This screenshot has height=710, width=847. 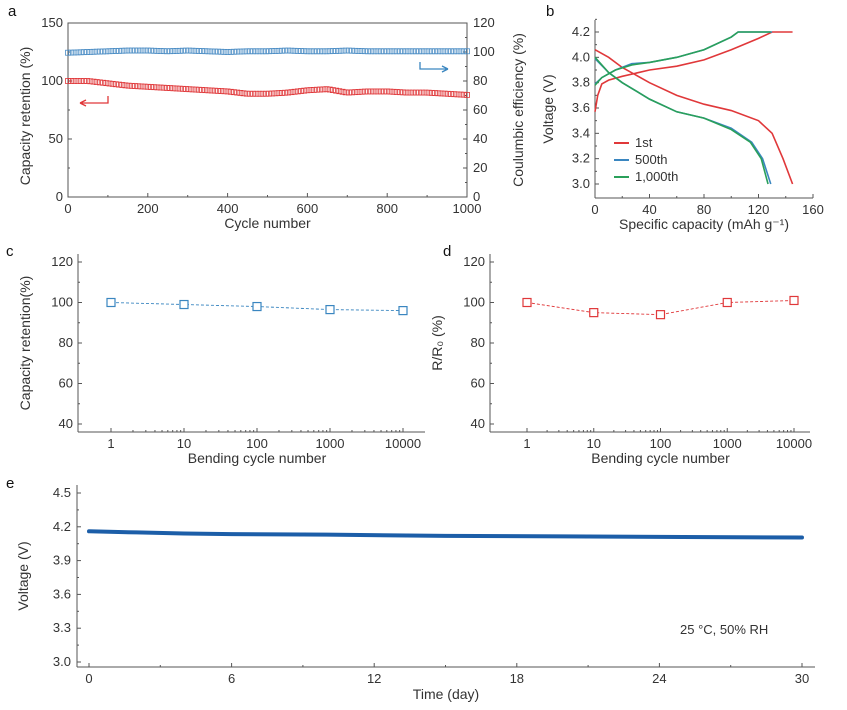 What do you see at coordinates (693, 71) in the screenshot?
I see `b-1st-charge-curve` at bounding box center [693, 71].